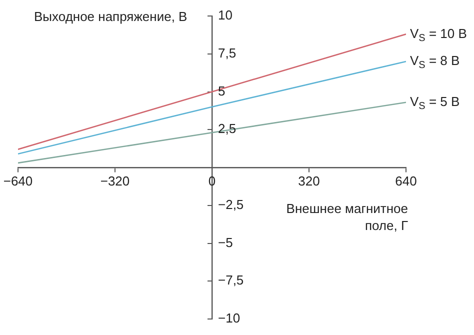  What do you see at coordinates (406, 181) in the screenshot?
I see `x-tick-label: 640` at bounding box center [406, 181].